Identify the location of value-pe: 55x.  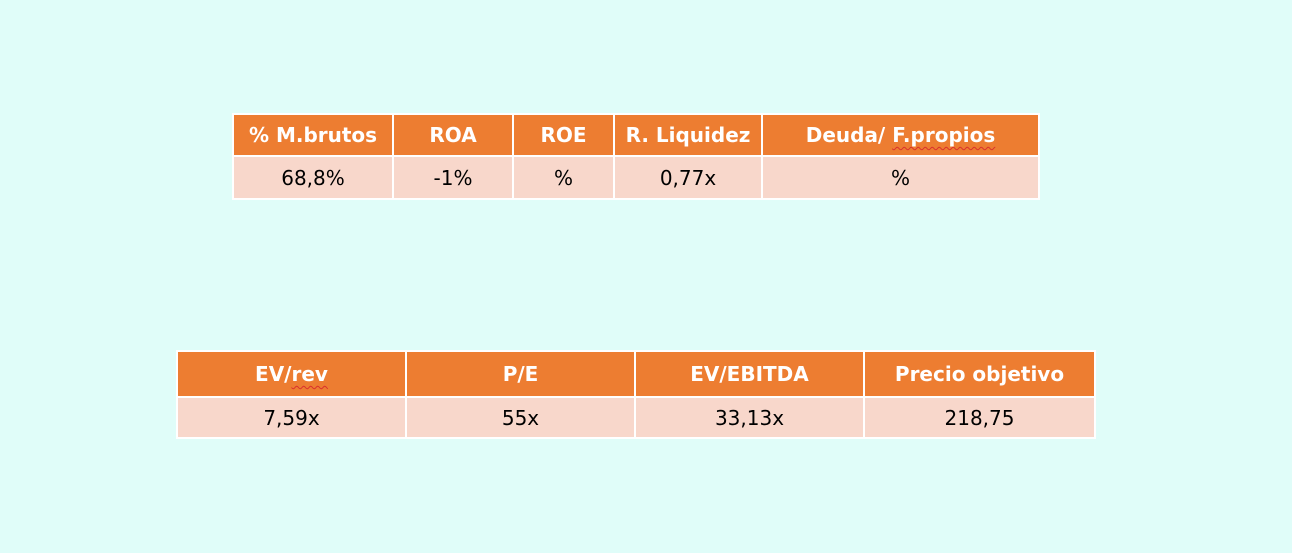
(520, 417).